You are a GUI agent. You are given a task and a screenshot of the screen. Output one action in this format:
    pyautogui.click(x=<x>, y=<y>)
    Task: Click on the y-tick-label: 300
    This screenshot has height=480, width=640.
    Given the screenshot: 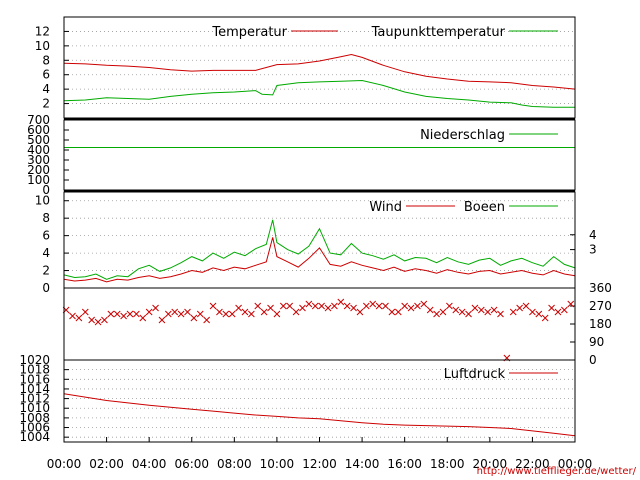 What is the action you would take?
    pyautogui.click(x=38, y=160)
    